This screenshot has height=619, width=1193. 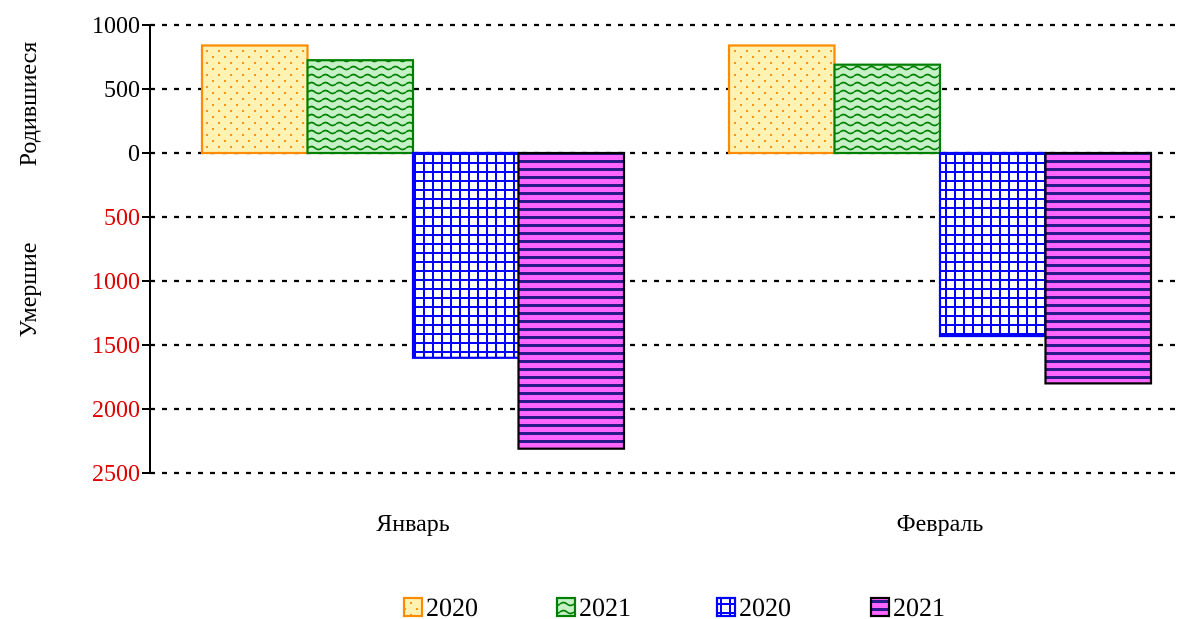 I want to click on y-tick-label: 2000, so click(x=116, y=410).